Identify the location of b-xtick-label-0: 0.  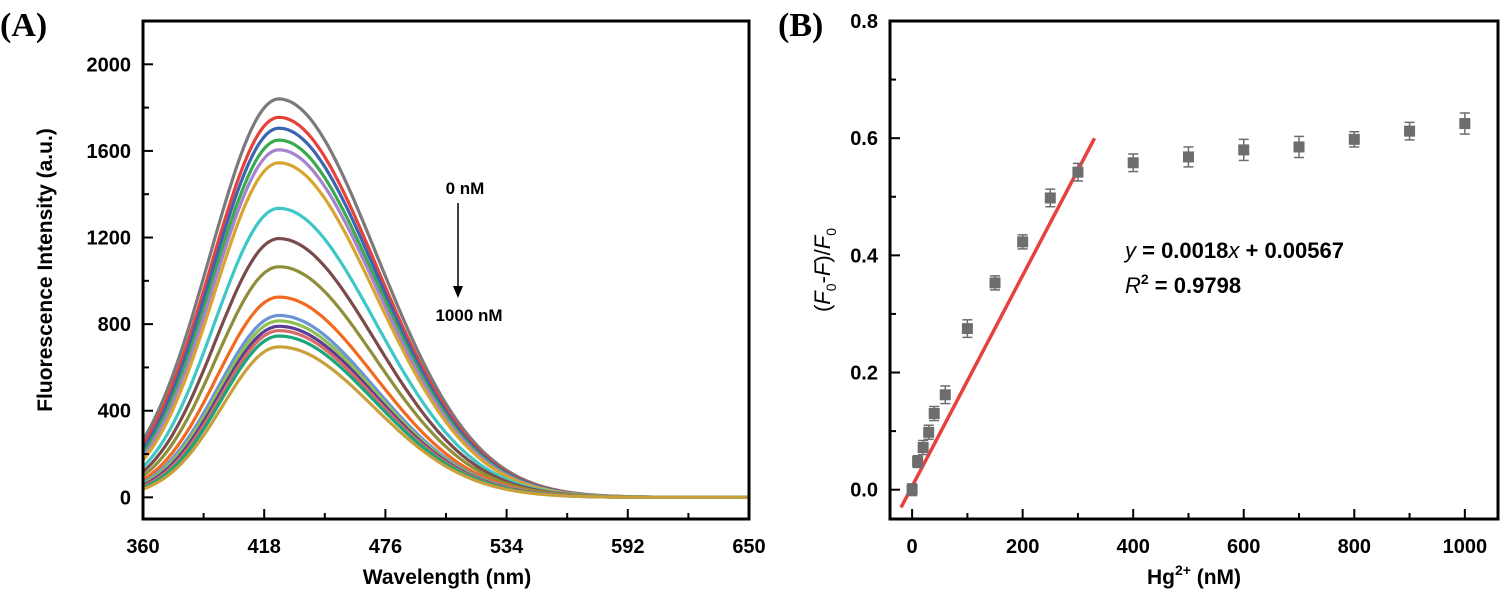
(912, 547).